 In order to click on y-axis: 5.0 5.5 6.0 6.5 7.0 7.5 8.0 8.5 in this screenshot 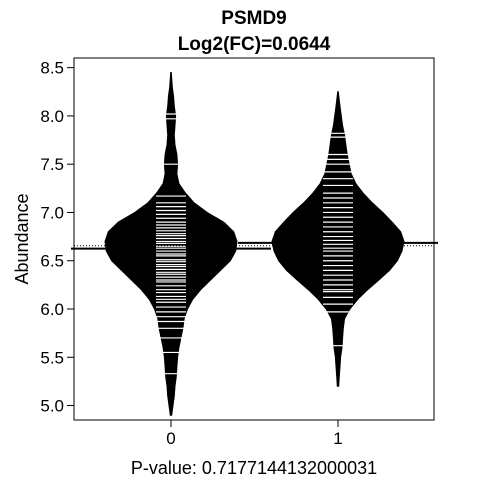, I will do `click(57, 237)`.